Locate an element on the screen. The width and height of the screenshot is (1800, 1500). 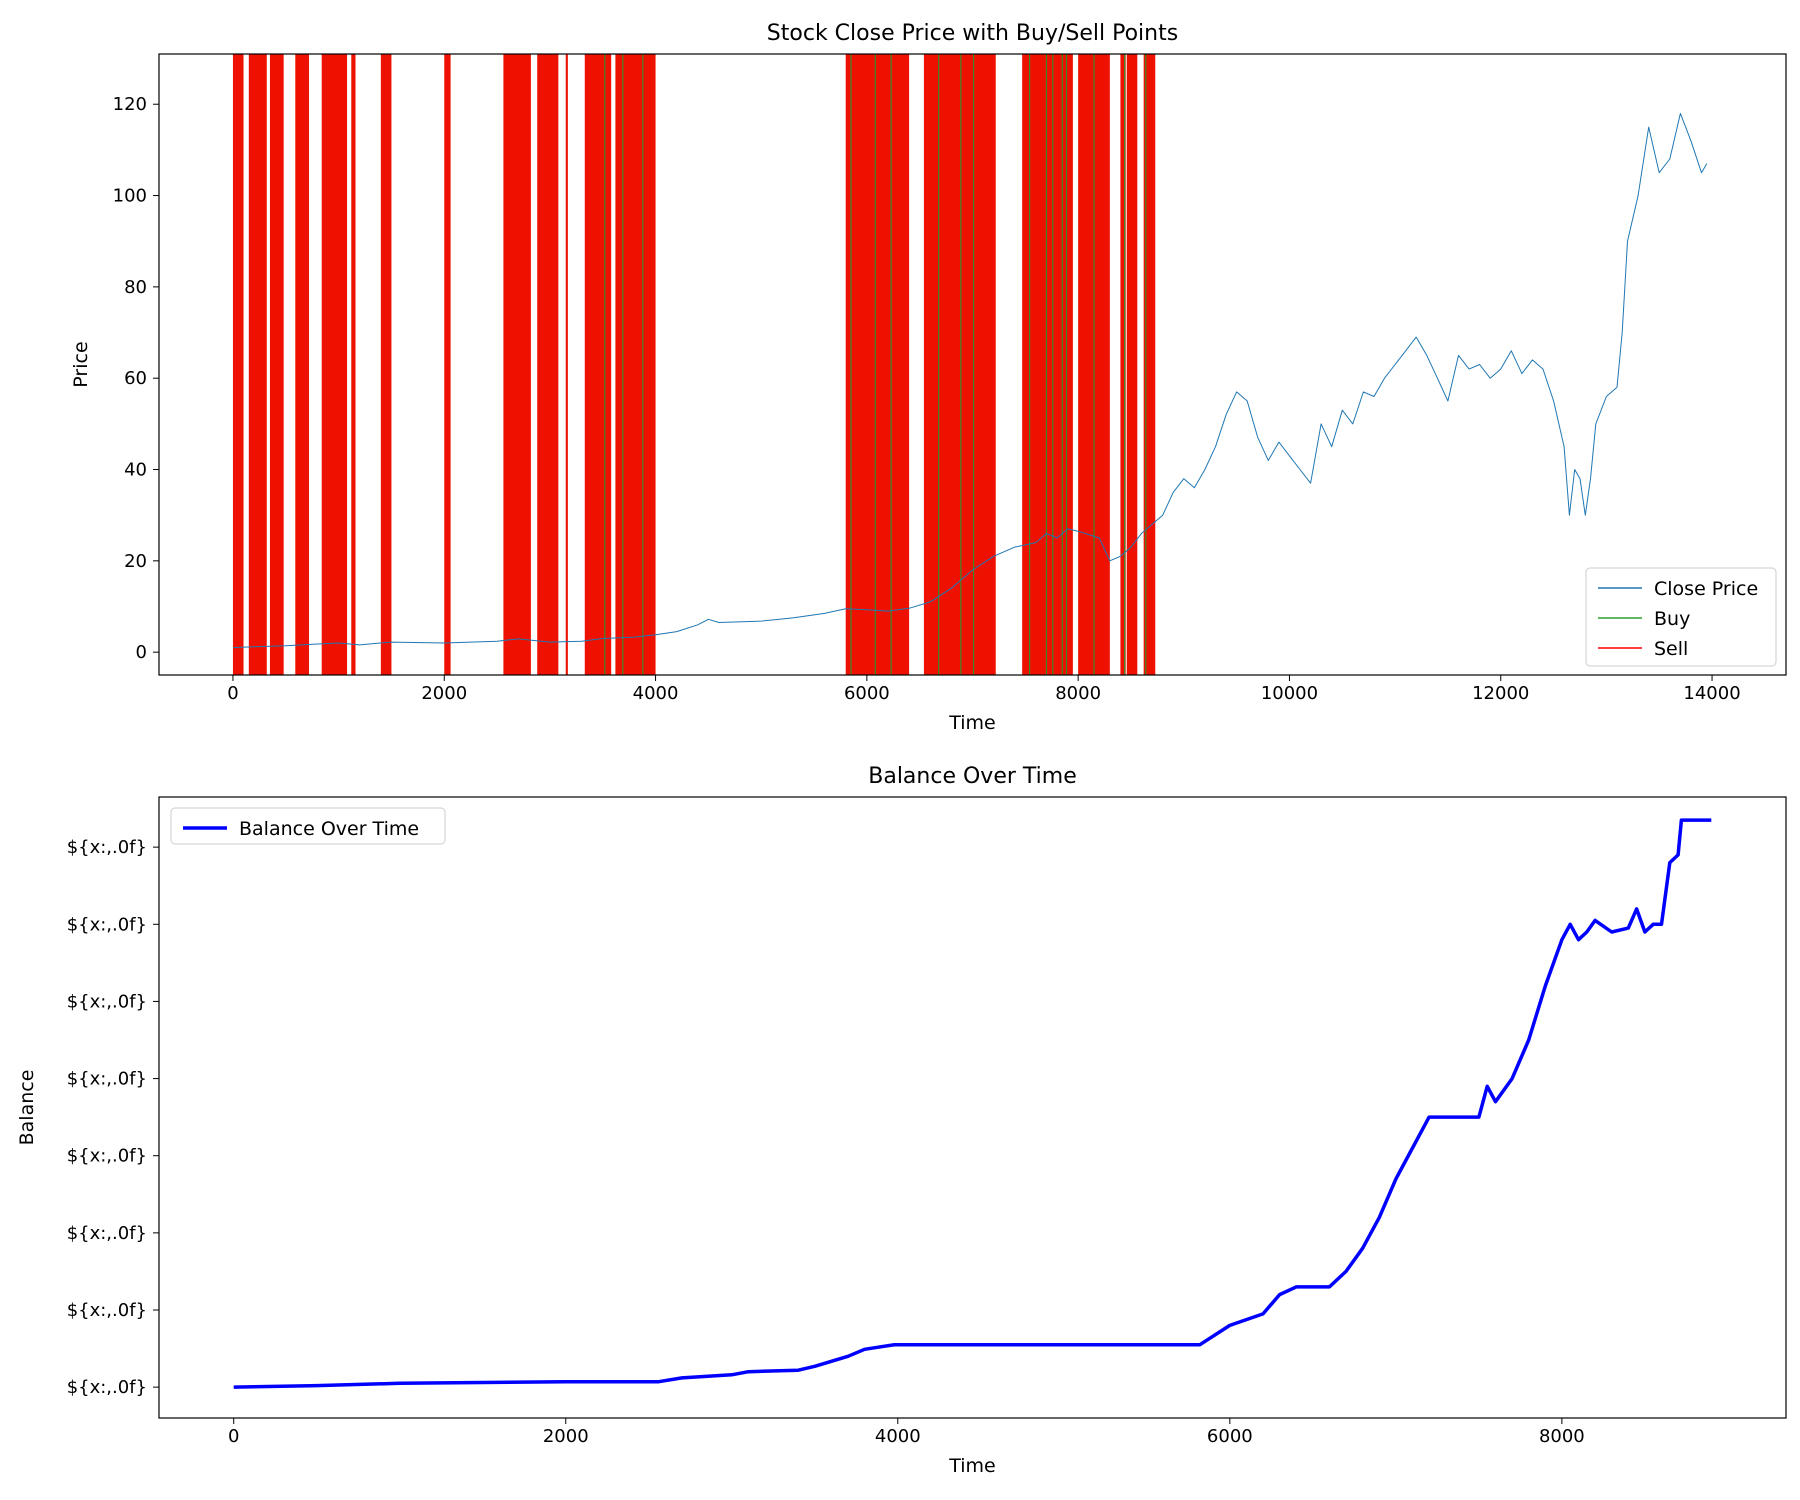
y-tick-label: 100 is located at coordinates (130, 196).